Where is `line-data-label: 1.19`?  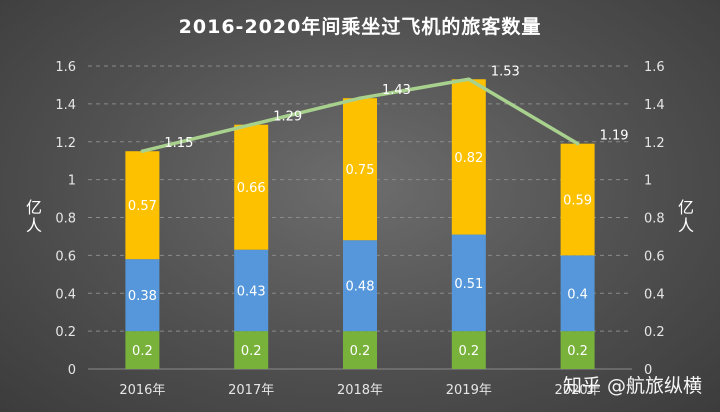
line-data-label: 1.19 is located at coordinates (614, 136).